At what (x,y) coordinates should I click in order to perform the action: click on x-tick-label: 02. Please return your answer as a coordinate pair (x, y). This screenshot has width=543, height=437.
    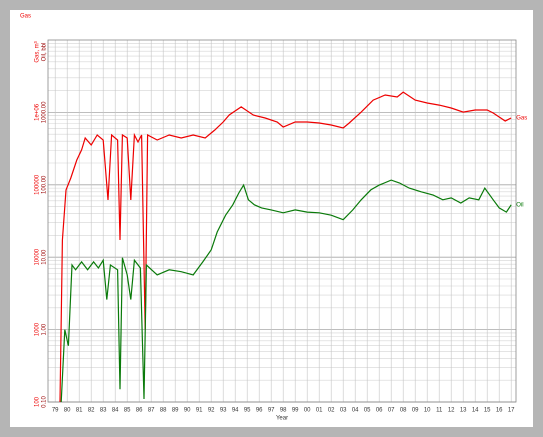
    Looking at the image, I should click on (331, 411).